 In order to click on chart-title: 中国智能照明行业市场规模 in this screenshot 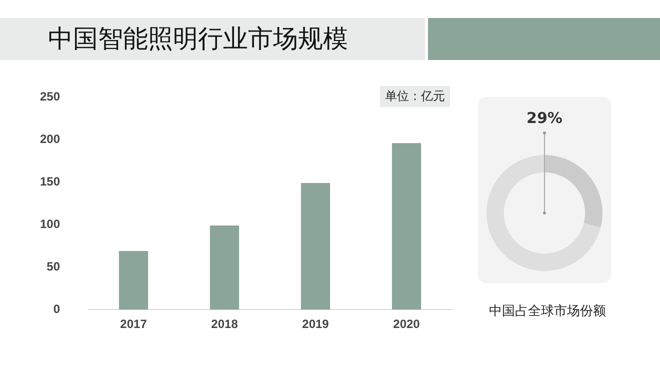, I will do `click(198, 39)`.